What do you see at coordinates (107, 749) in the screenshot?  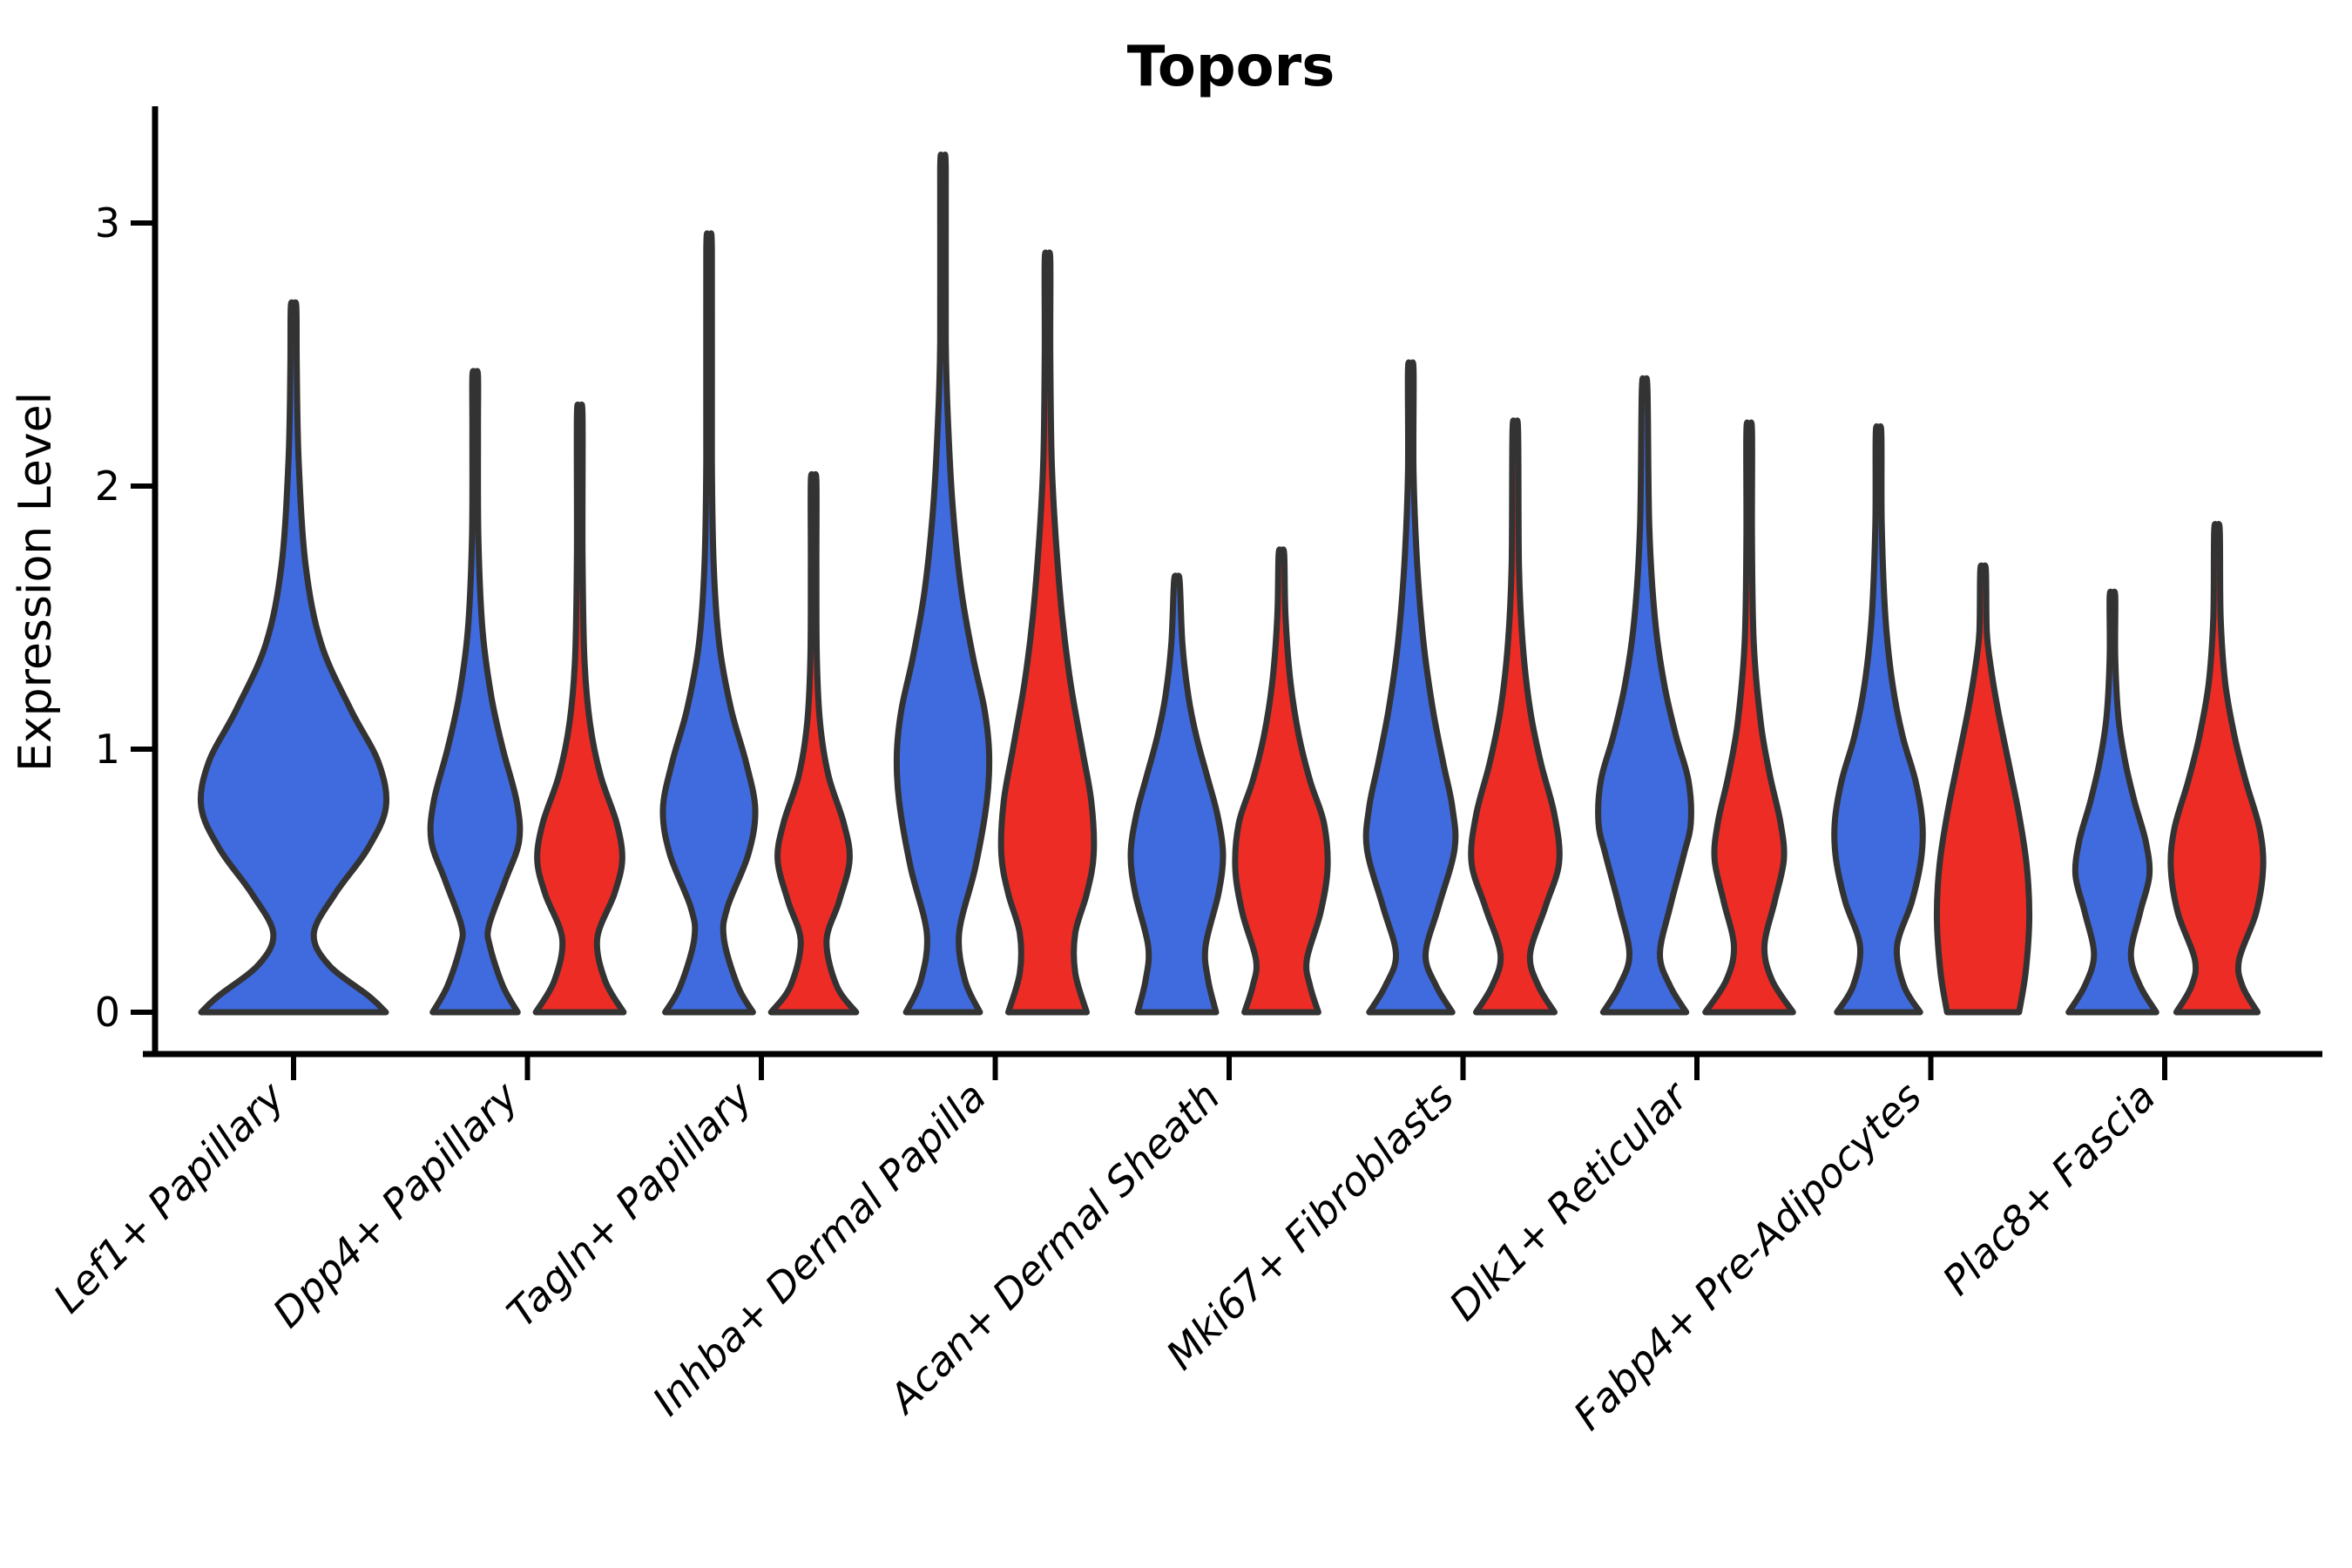 I see `y-tick-label: 1` at bounding box center [107, 749].